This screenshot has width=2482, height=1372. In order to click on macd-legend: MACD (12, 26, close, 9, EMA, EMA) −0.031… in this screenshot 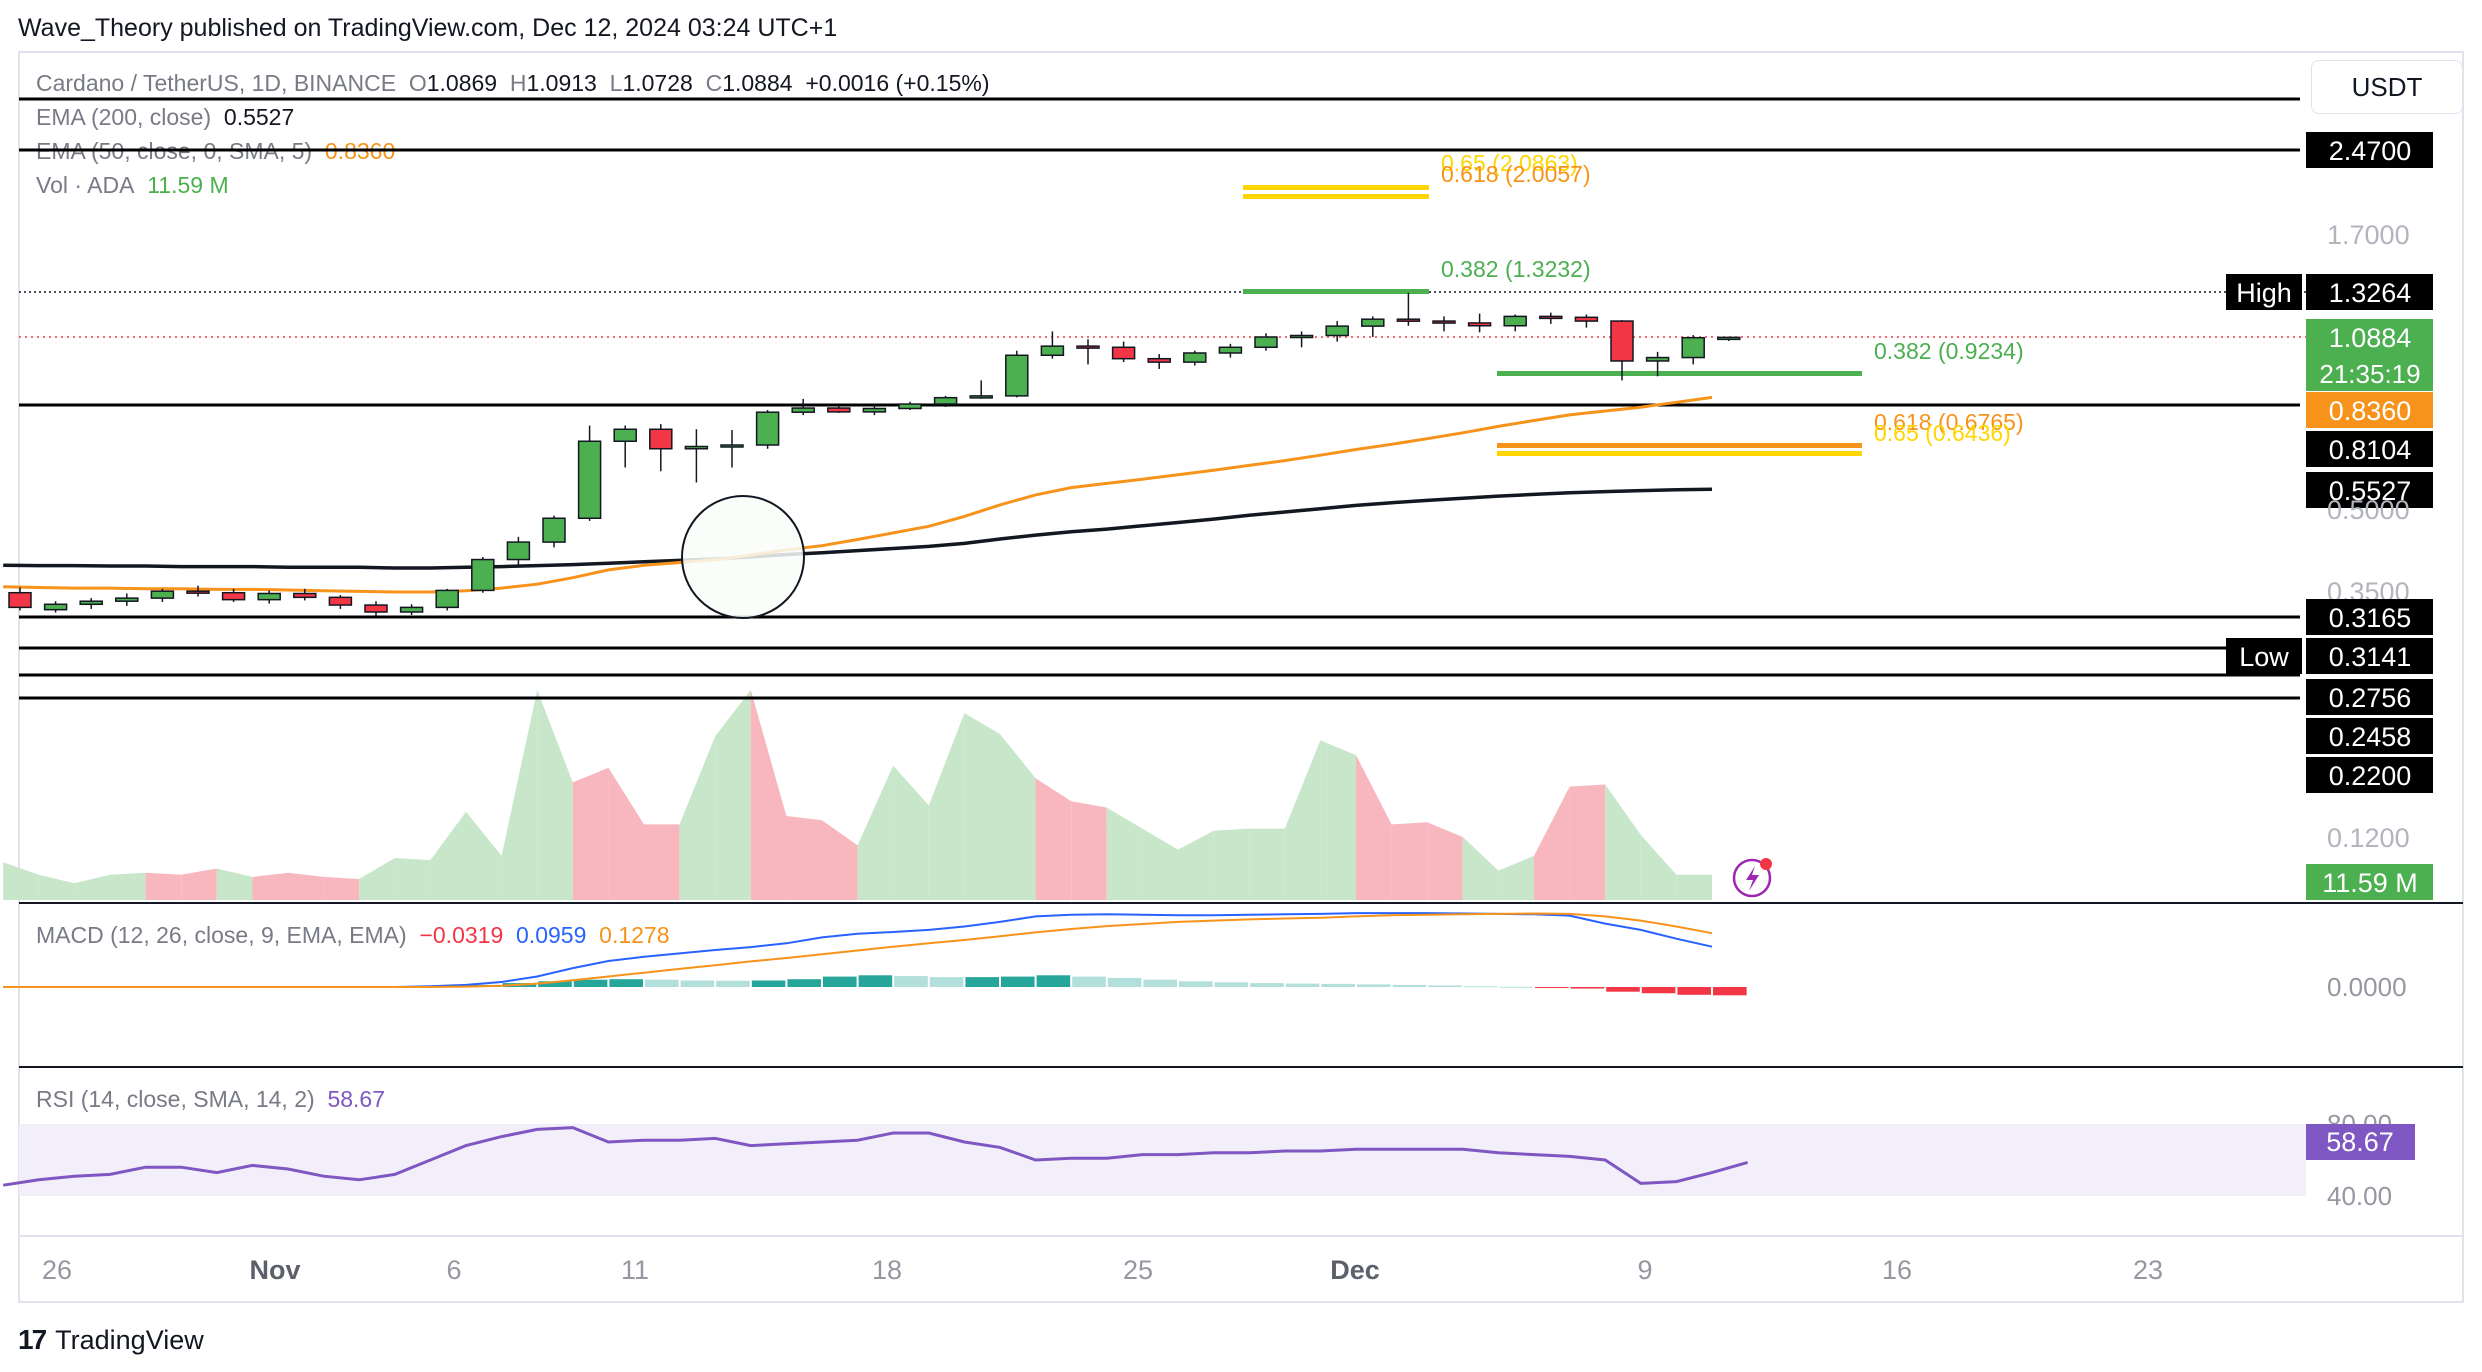, I will do `click(353, 935)`.